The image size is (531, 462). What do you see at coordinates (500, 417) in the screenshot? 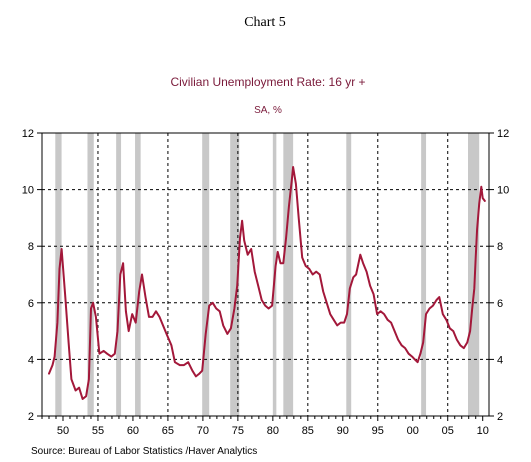
I see `y-tick-label-right: 2` at bounding box center [500, 417].